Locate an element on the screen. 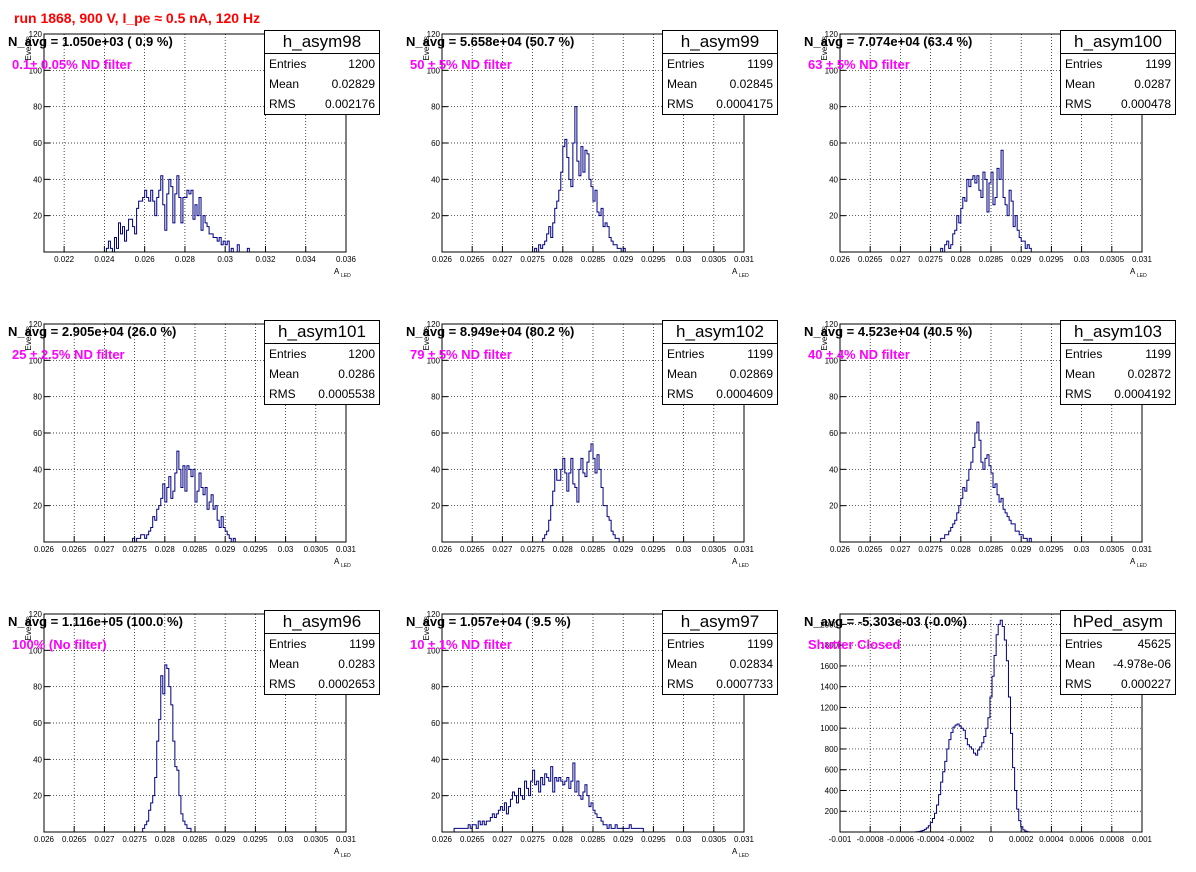  y-tick-label: 1800 is located at coordinates (829, 645).